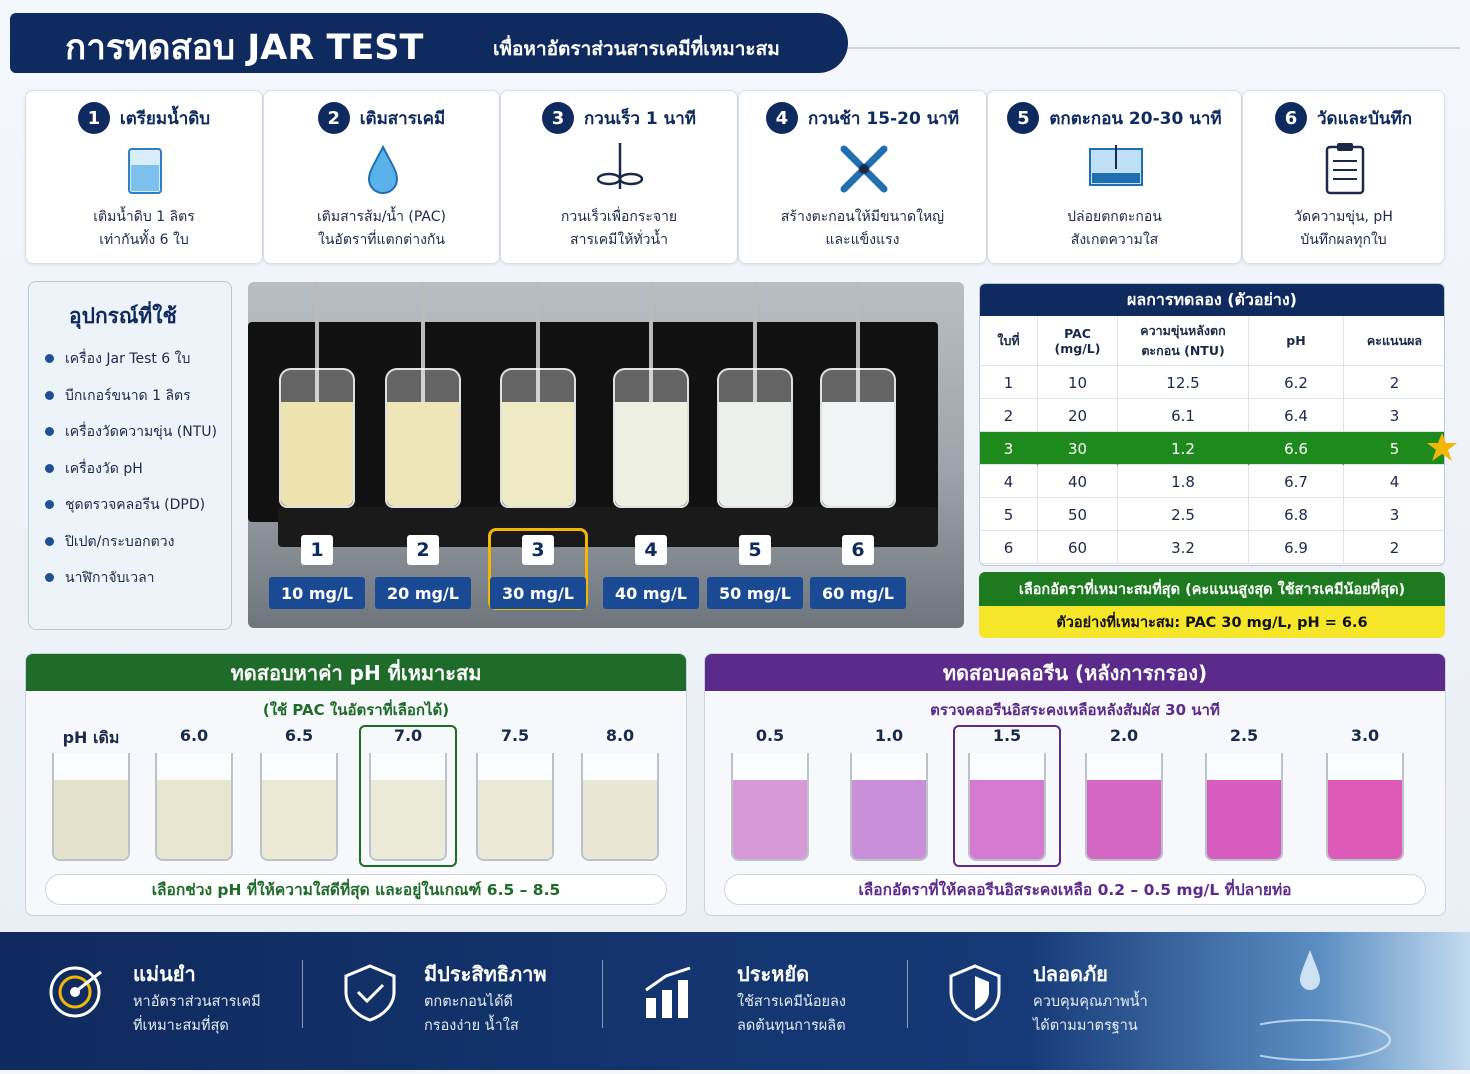  I want to click on step-header: 5 ตกตะกอน 20-30 นาที, so click(1114, 118).